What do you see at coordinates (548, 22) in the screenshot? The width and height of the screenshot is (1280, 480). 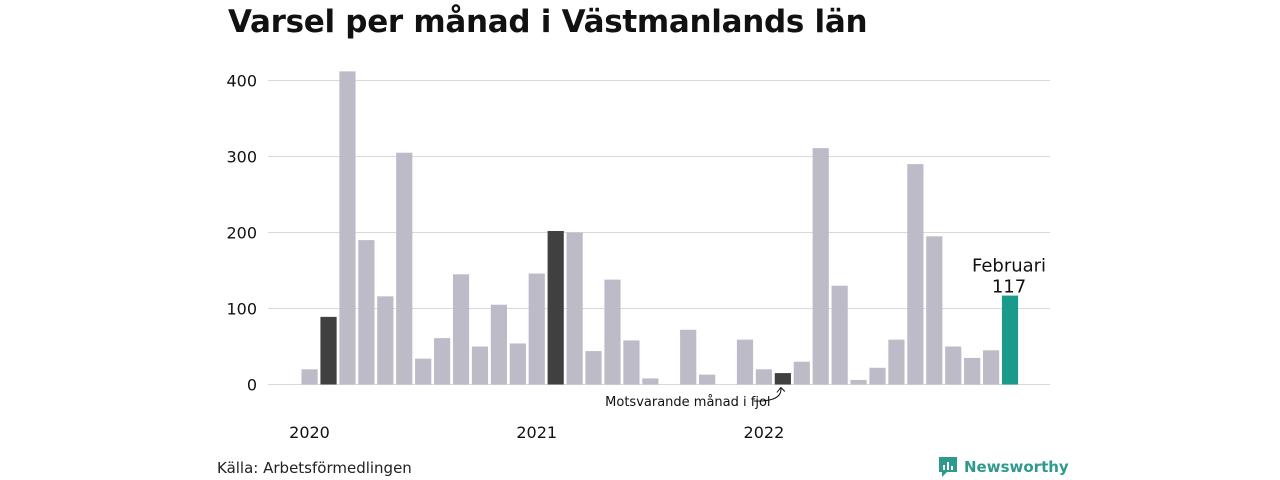 I see `chart-title: Varsel per månad i Västmanlands län` at bounding box center [548, 22].